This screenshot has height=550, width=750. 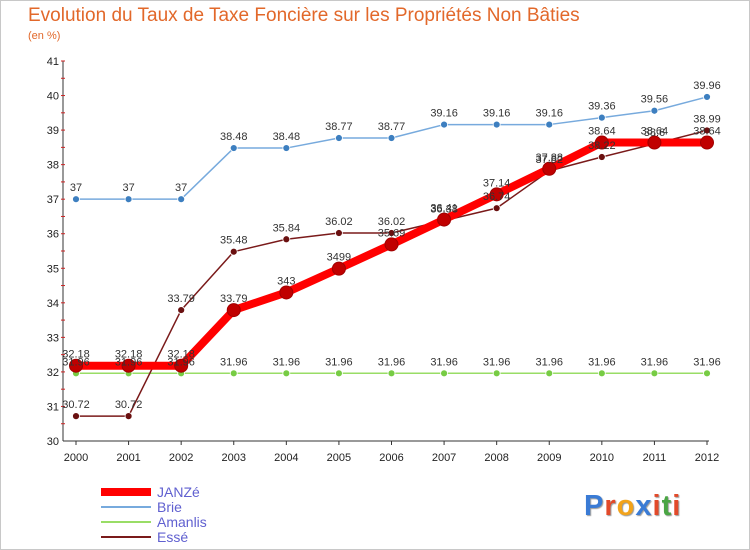 I want to click on label-ess: 37.82, so click(x=549, y=160).